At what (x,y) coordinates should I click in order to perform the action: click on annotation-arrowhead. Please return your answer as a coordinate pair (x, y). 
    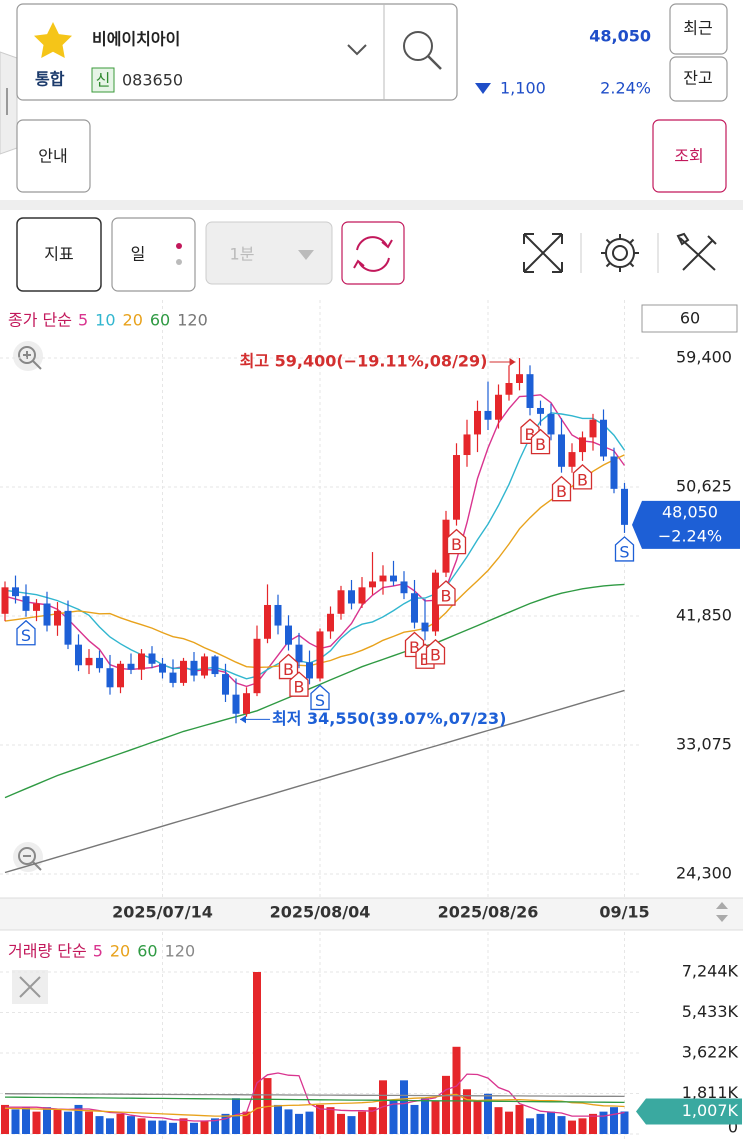
    Looking at the image, I should click on (512, 362).